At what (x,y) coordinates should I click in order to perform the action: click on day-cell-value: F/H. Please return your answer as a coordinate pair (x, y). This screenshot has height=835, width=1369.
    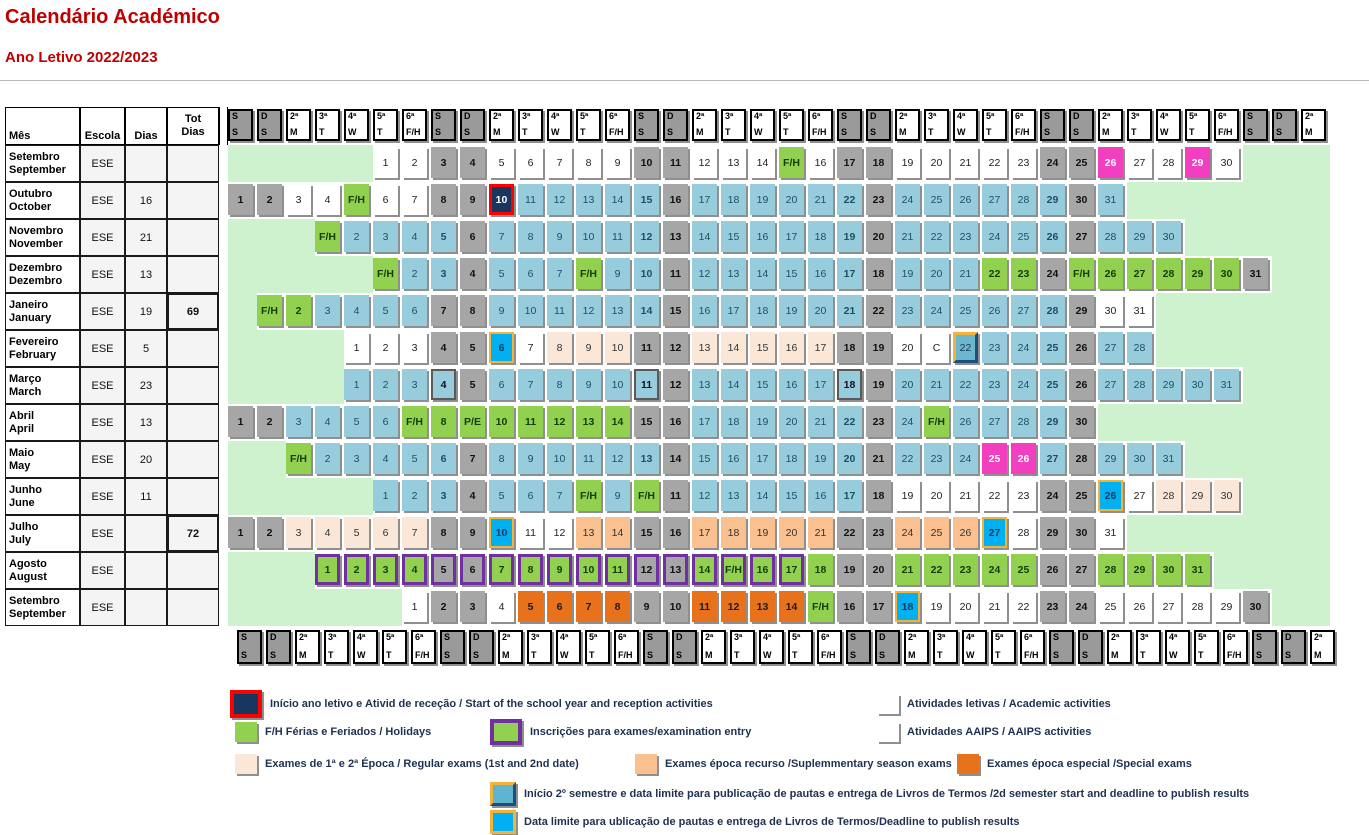
    Looking at the image, I should click on (820, 606).